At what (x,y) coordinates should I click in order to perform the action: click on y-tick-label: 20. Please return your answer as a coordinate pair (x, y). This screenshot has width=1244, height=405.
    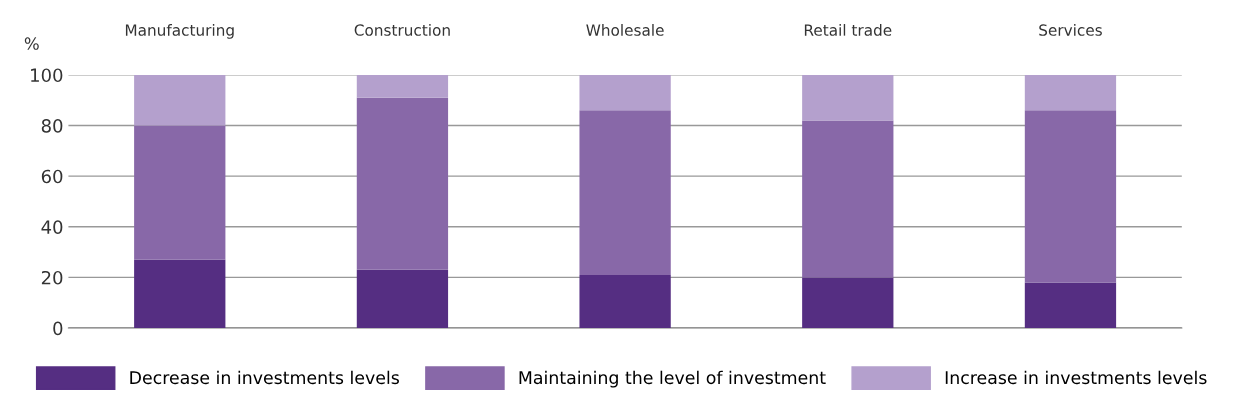
    Looking at the image, I should click on (52, 277).